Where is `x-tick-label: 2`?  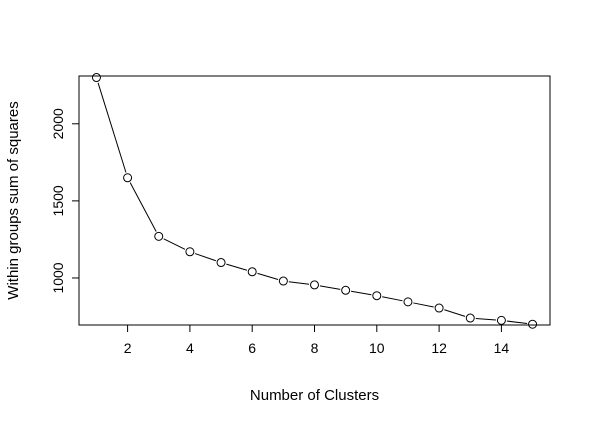 x-tick-label: 2 is located at coordinates (128, 348).